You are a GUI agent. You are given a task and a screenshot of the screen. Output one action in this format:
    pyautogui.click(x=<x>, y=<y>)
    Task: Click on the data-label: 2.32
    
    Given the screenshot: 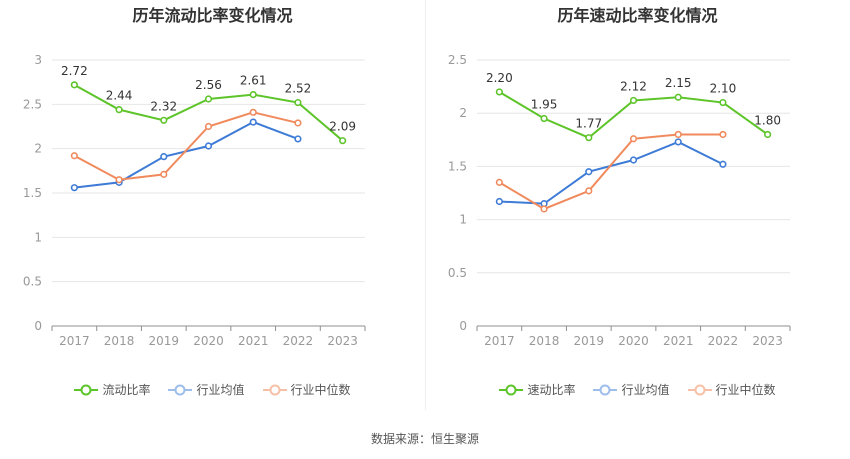 What is the action you would take?
    pyautogui.click(x=163, y=106)
    